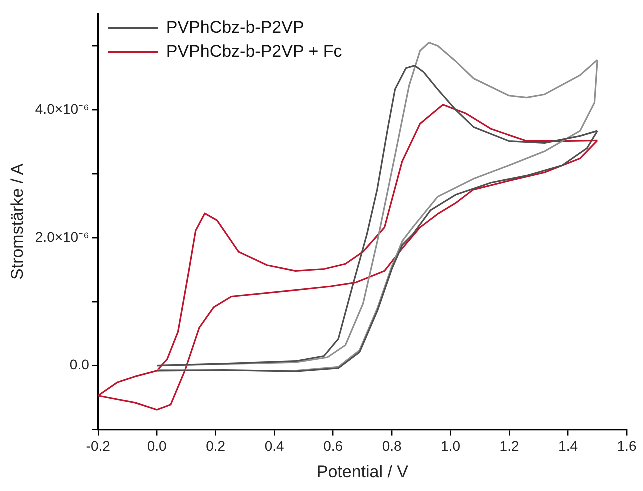 The width and height of the screenshot is (643, 491). Describe the element at coordinates (62, 236) in the screenshot. I see `y-tick-label: 2.0×10⁻⁶` at that location.